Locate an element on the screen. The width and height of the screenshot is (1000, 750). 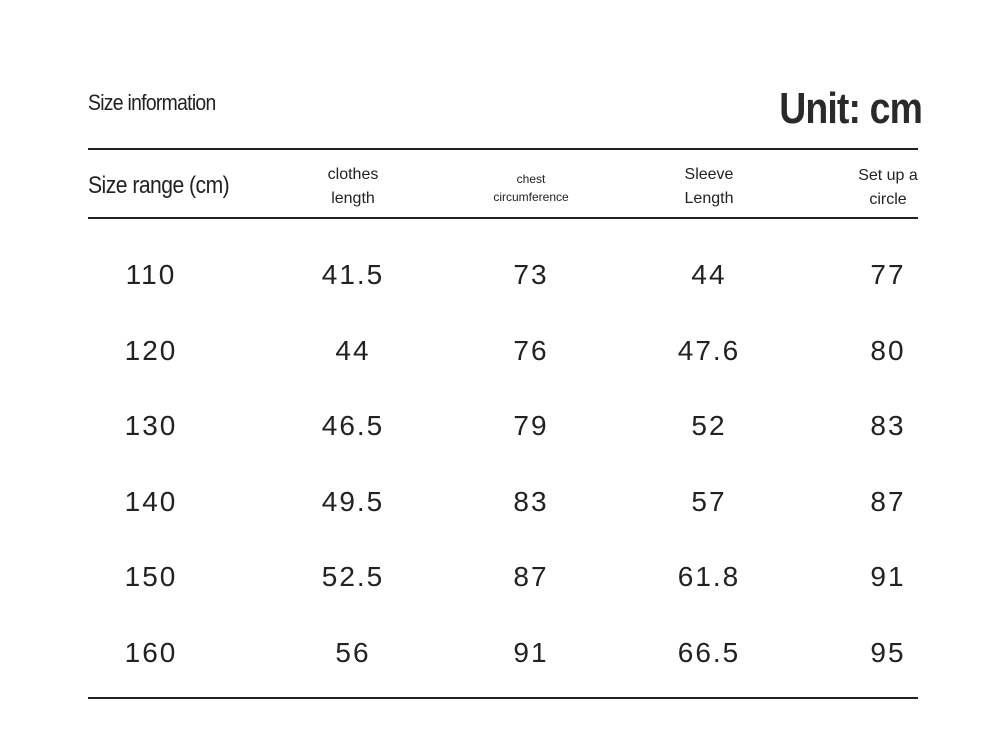
table-cell: 95 is located at coordinates (888, 652).